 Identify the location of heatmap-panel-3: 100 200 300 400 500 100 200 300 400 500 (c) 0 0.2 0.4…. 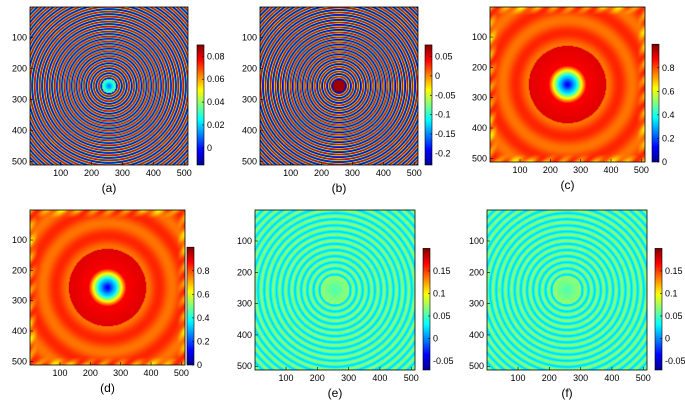
(573, 99).